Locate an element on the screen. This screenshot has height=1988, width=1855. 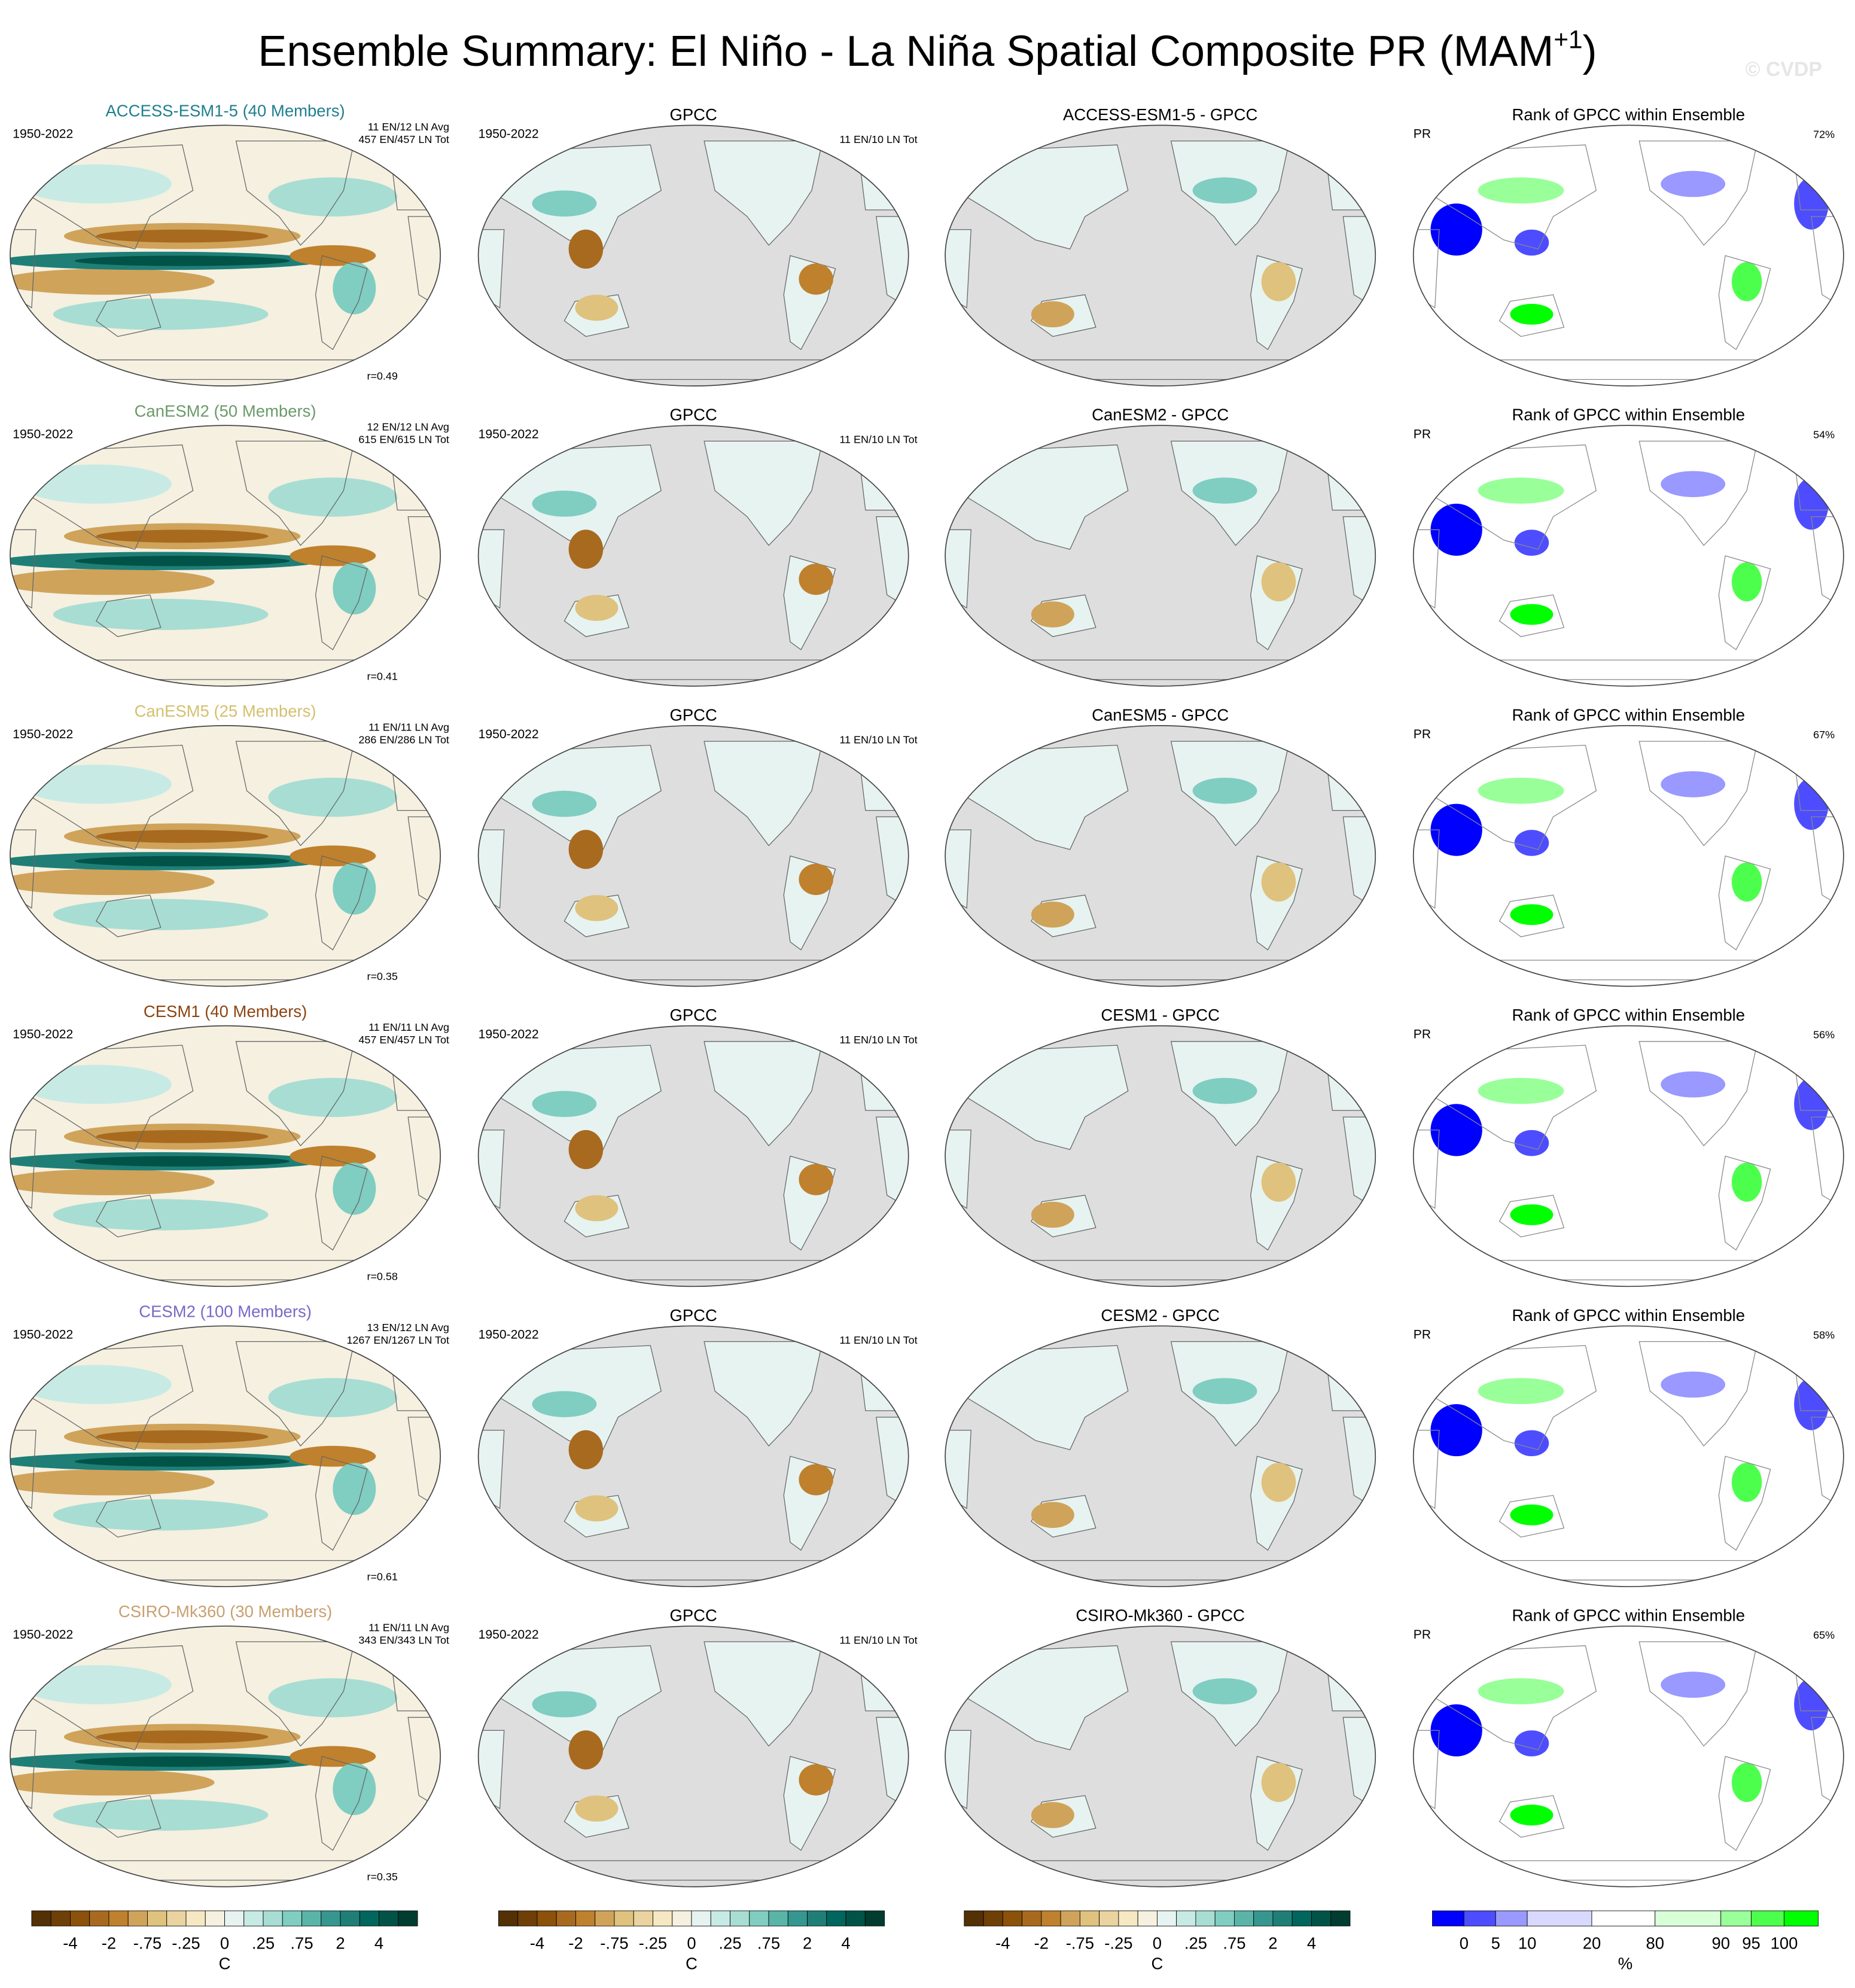
counts: 12 EN/12 LN Avg is located at coordinates (408, 427).